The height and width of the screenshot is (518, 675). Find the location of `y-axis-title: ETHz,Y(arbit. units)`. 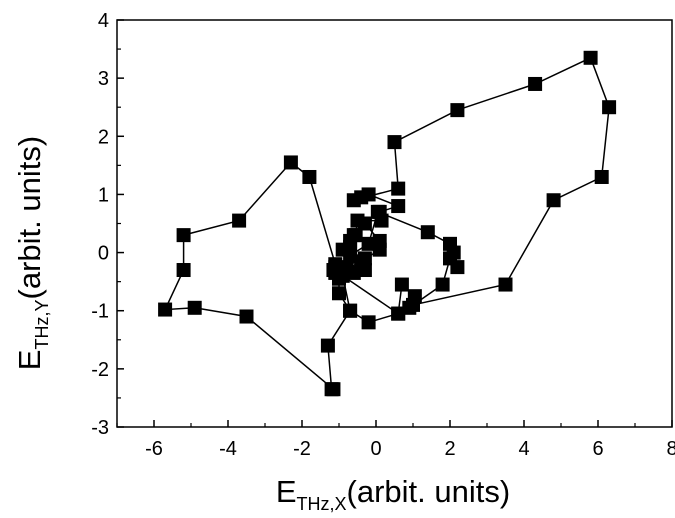

y-axis-title: ETHz,Y(arbit. units) is located at coordinates (32, 253).